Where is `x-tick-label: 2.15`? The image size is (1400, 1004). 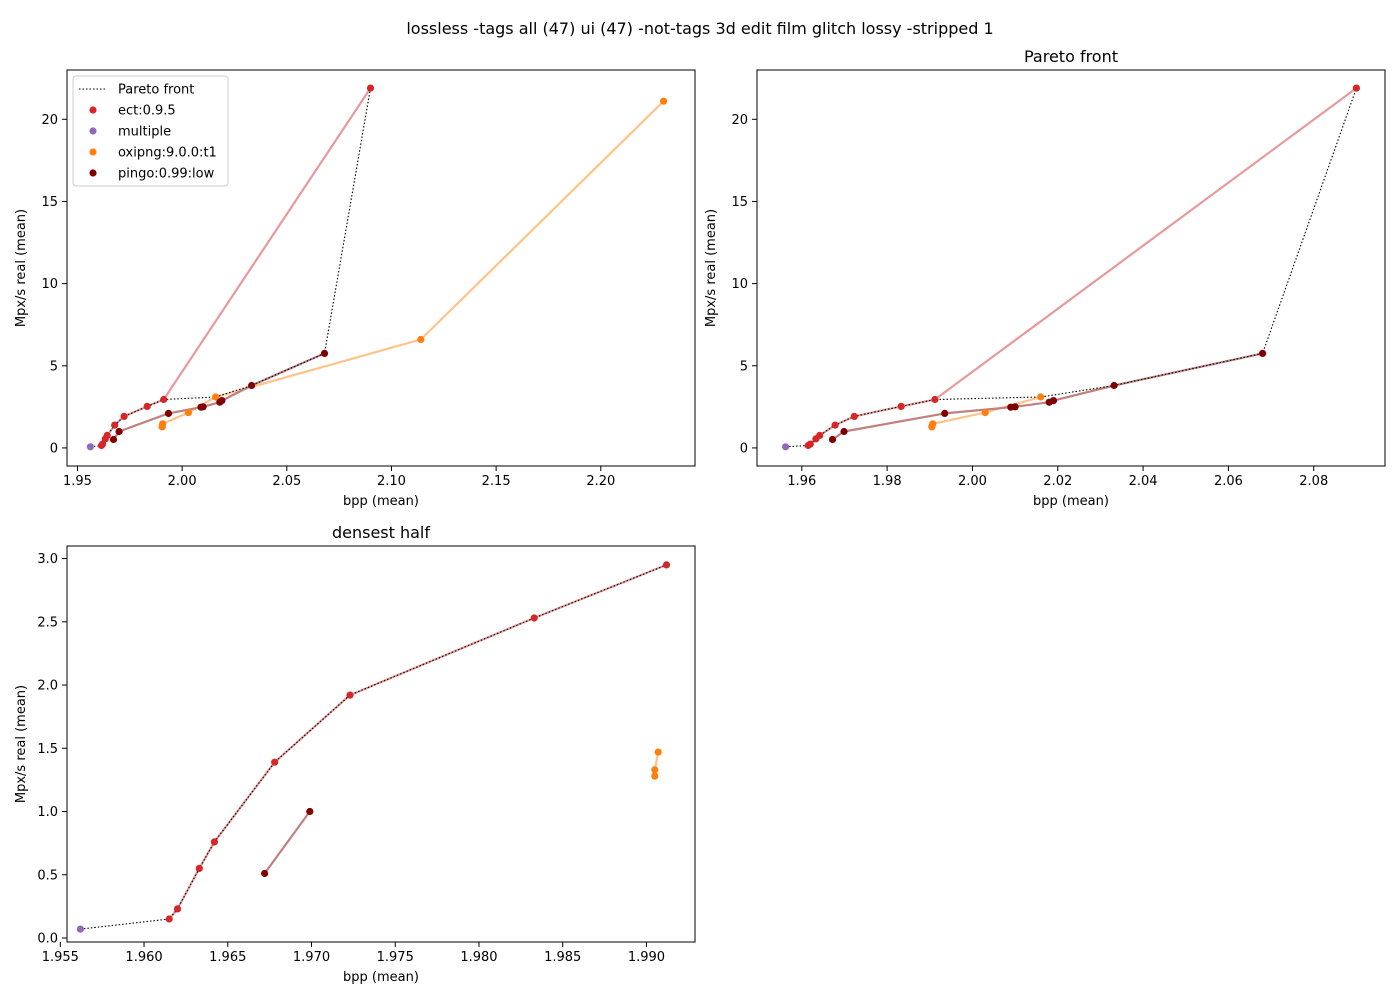 x-tick-label: 2.15 is located at coordinates (496, 481).